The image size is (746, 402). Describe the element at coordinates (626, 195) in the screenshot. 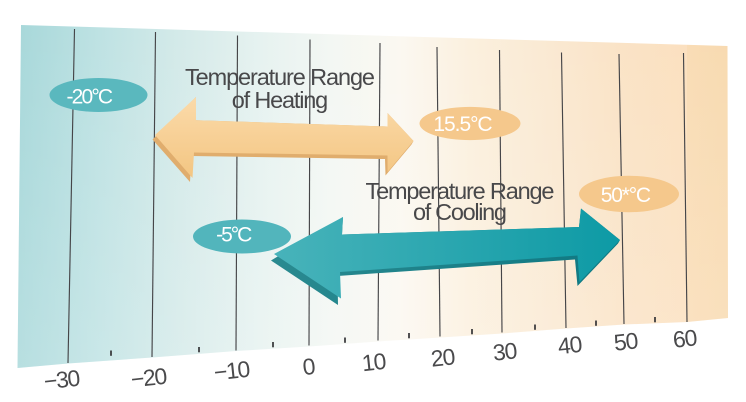

I see `svg-text: 50*°C` at that location.